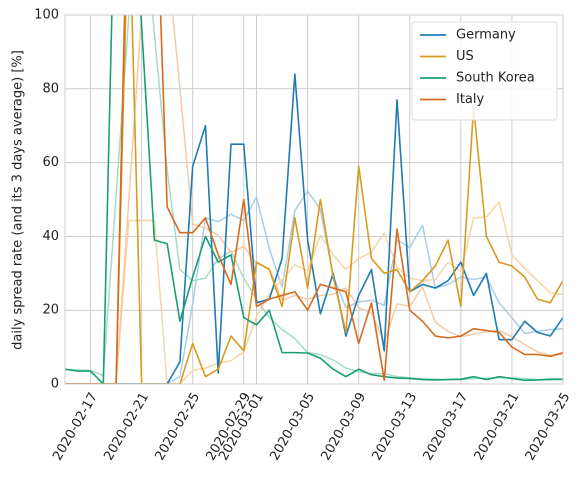 The height and width of the screenshot is (481, 585). Describe the element at coordinates (50, 310) in the screenshot. I see `y-tick-label: 20` at that location.